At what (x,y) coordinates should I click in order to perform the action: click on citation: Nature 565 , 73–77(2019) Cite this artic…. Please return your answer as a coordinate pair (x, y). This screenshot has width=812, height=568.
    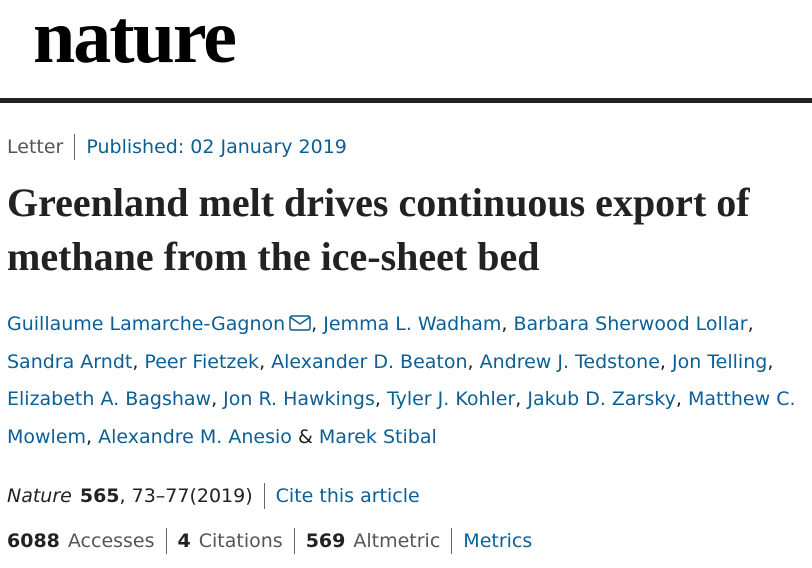
    Looking at the image, I should click on (213, 496).